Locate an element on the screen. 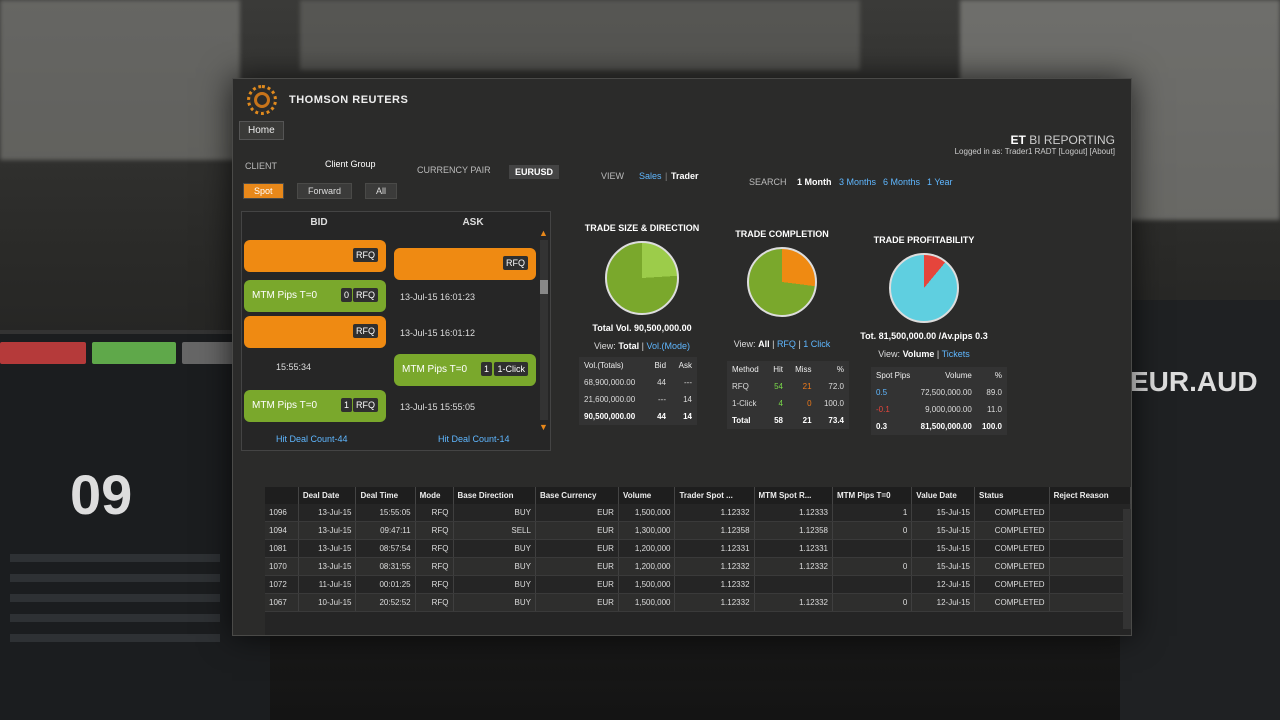  column-header: Deal Date is located at coordinates (327, 495).